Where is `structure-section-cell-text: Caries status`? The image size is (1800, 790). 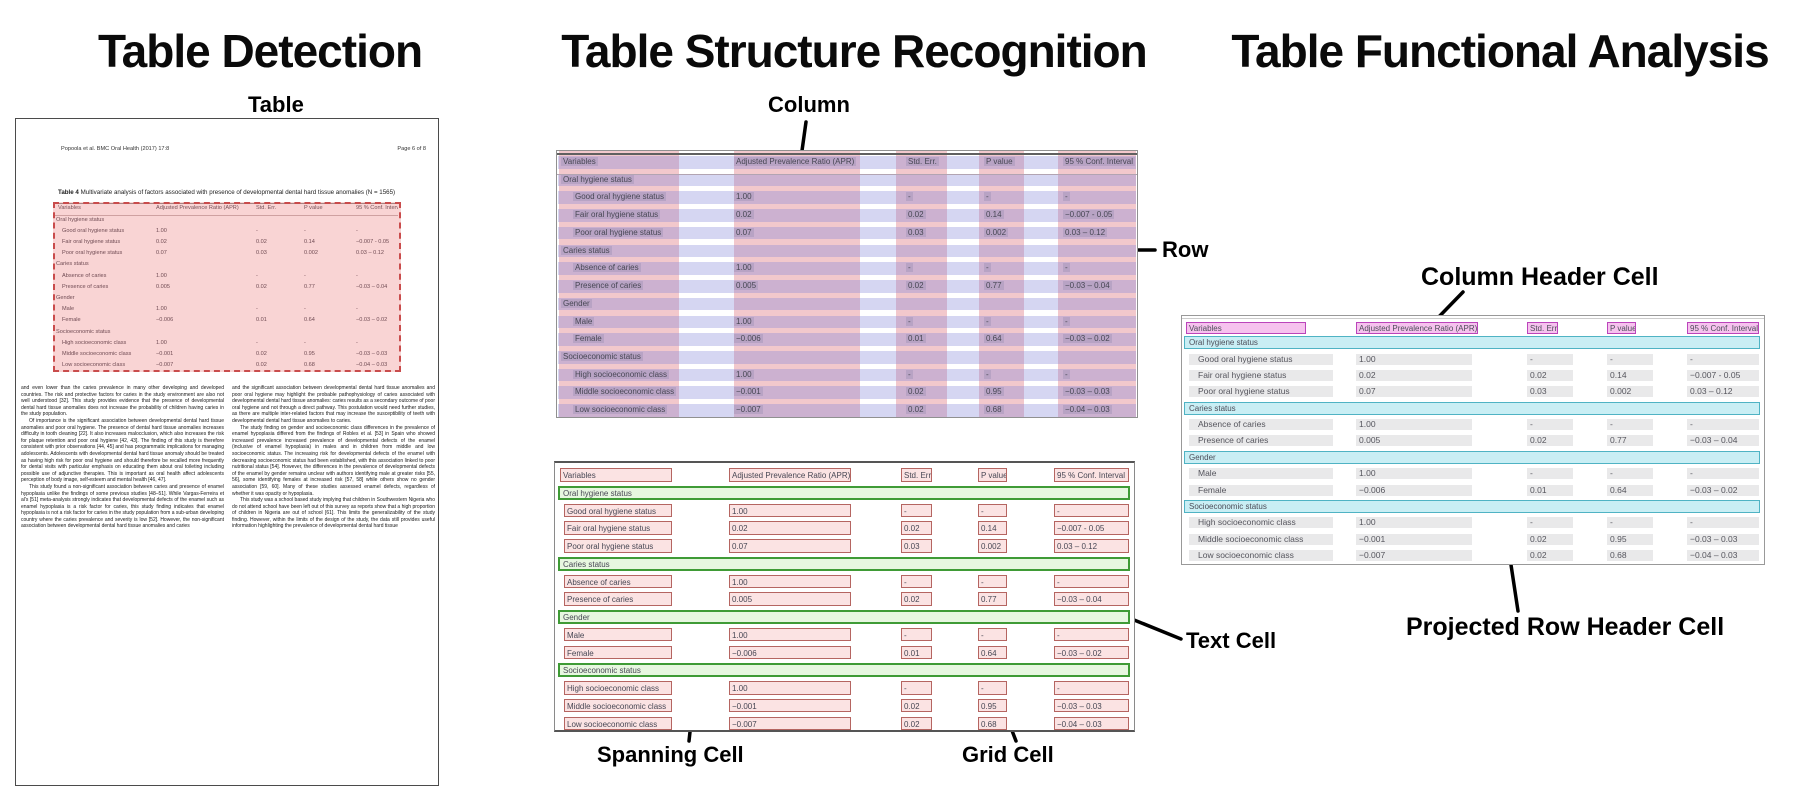 structure-section-cell-text: Caries status is located at coordinates (586, 250).